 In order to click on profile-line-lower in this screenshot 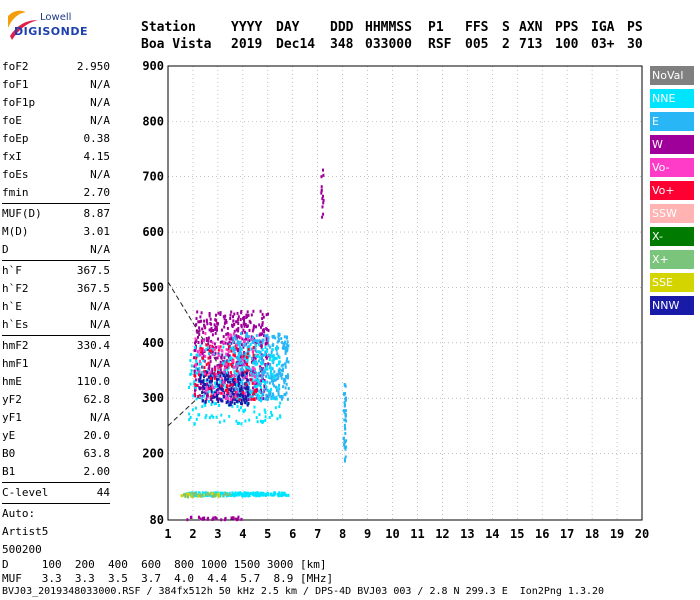, I will do `click(191, 404)`.